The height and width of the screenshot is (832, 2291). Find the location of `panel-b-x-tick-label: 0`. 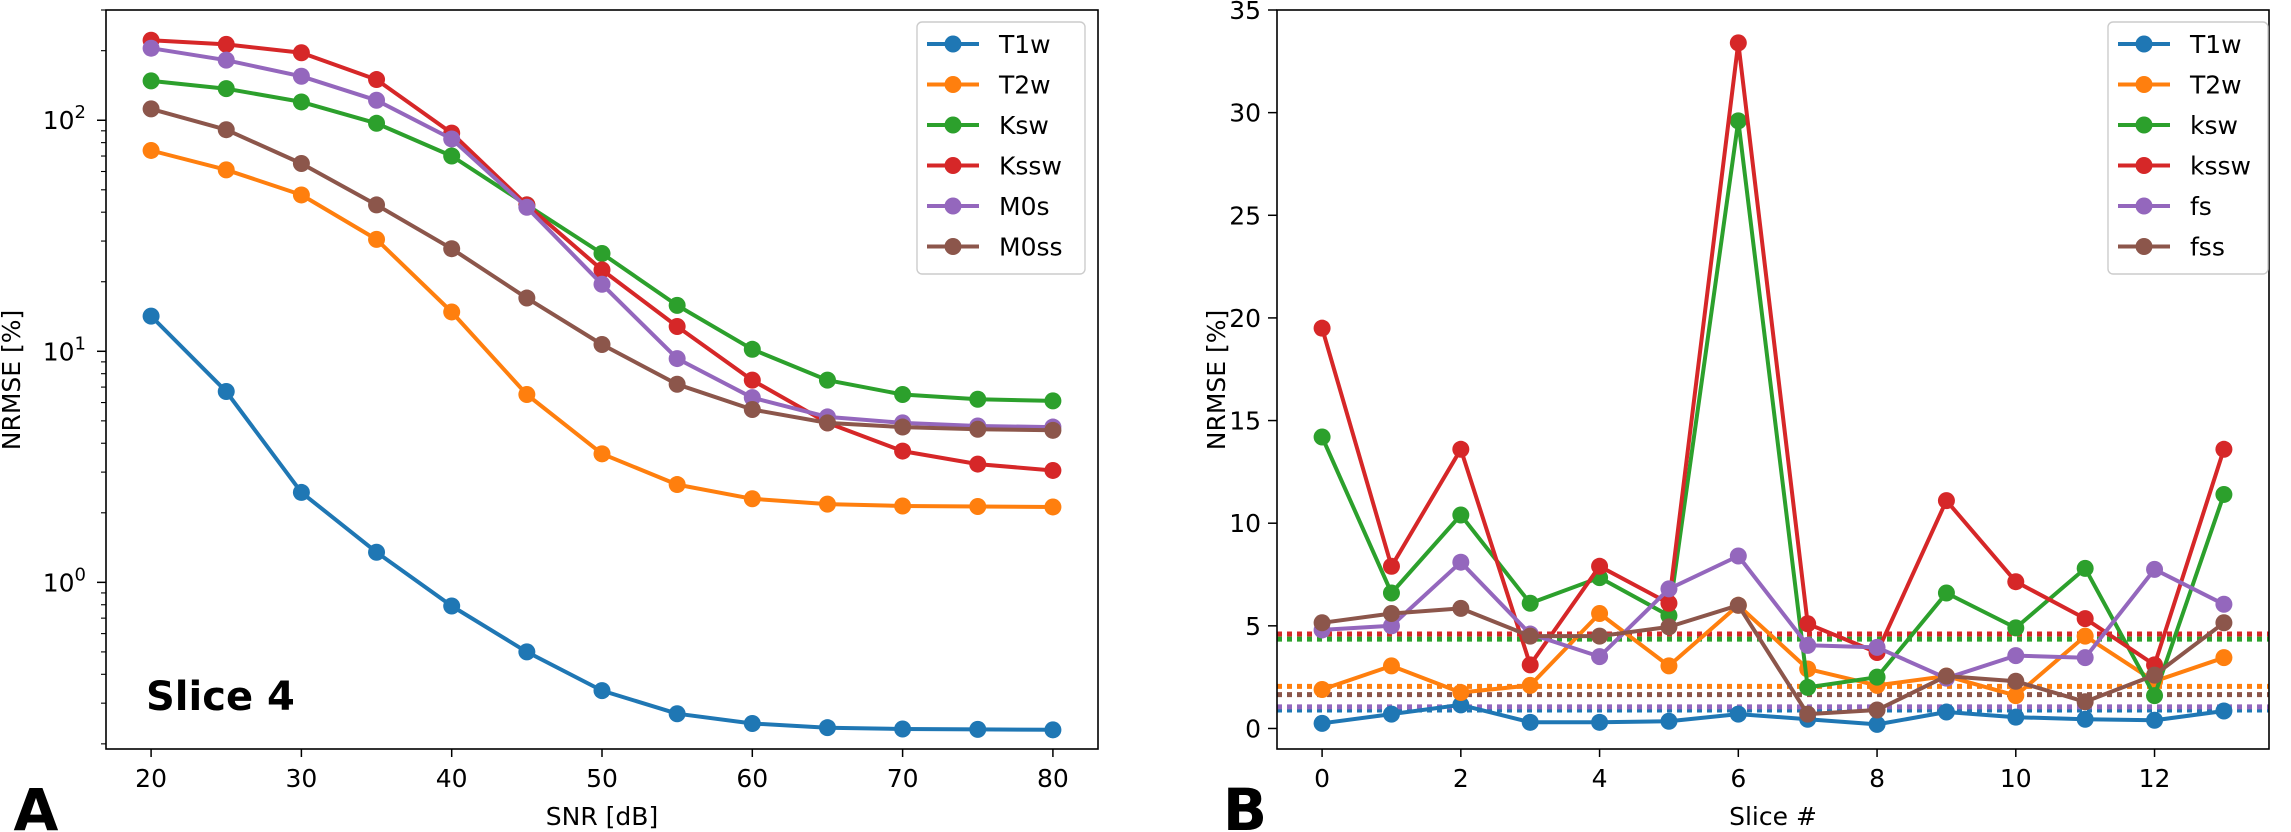

panel-b-x-tick-label: 0 is located at coordinates (1322, 778).